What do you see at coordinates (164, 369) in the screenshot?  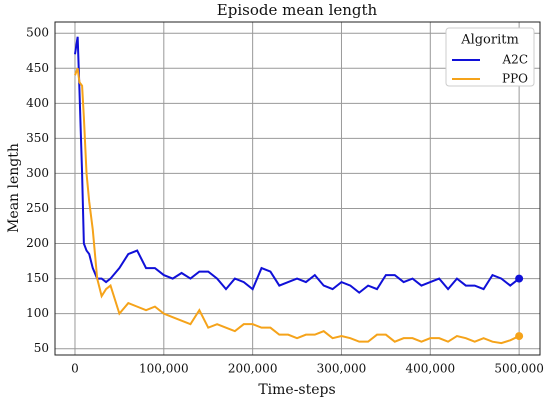 I see `x-tick-label: 100,000` at bounding box center [164, 369].